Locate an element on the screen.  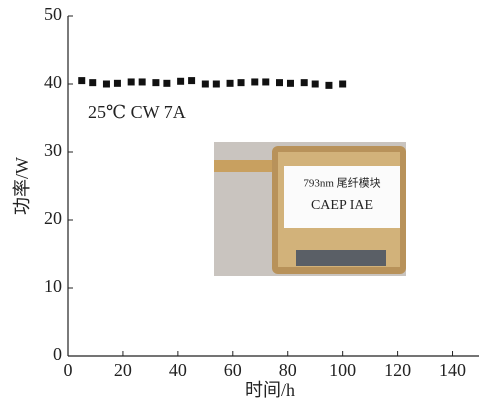
y-tick-label: 0 is located at coordinates (57, 354).